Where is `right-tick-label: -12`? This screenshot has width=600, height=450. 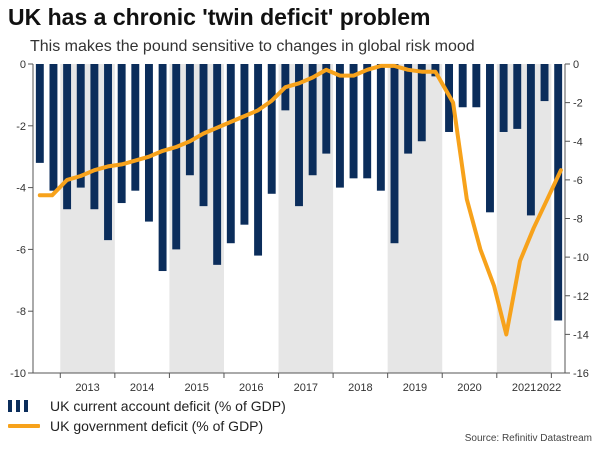 right-tick-label: -12 is located at coordinates (581, 297).